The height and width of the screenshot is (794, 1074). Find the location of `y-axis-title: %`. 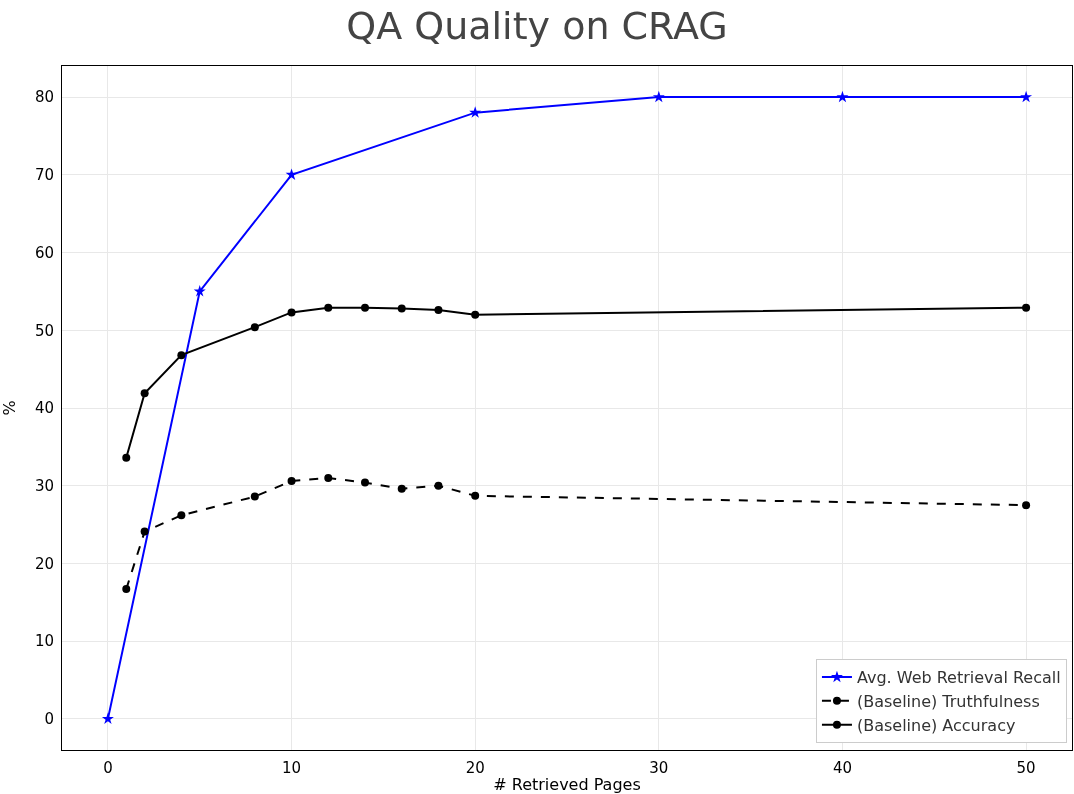

y-axis-title: % is located at coordinates (9, 408).